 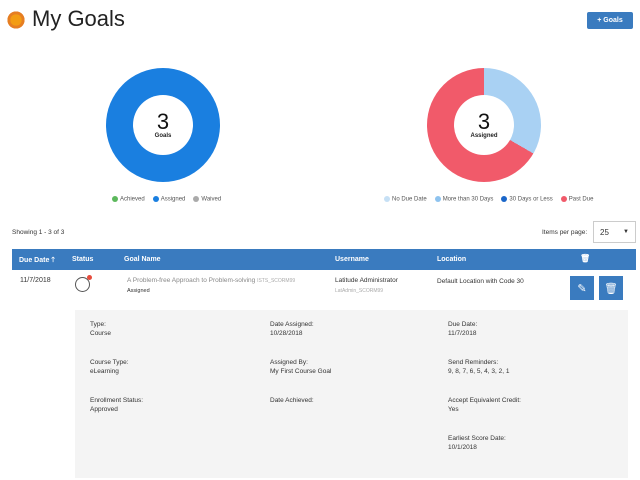 I want to click on goals-label: Goals, so click(x=163, y=136).